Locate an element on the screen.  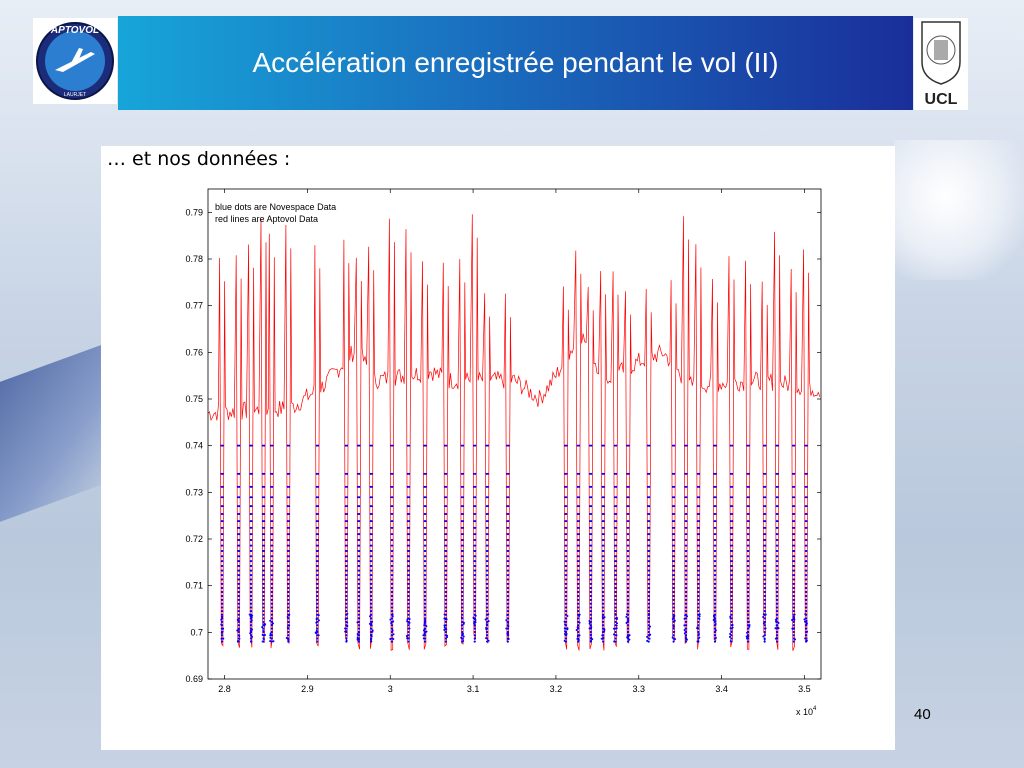
x-tick-label: 3.5 is located at coordinates (804, 689).